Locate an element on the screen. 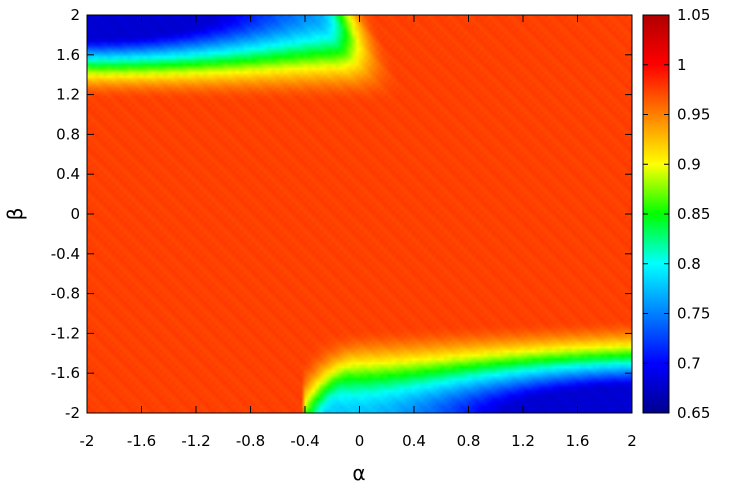 The width and height of the screenshot is (733, 488). x-tick-label: 0.4 is located at coordinates (414, 441).